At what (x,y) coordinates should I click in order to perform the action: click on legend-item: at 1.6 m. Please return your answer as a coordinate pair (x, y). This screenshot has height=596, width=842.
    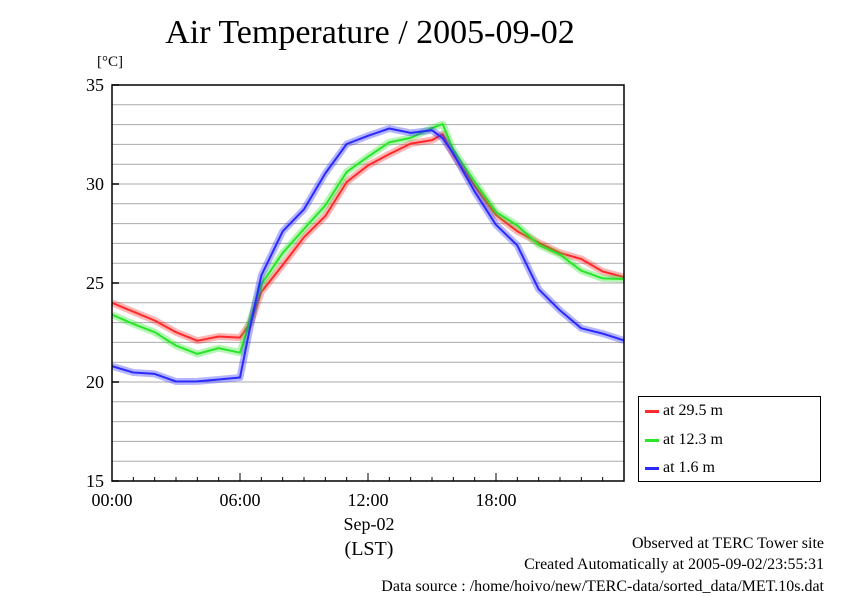
    Looking at the image, I should click on (680, 468).